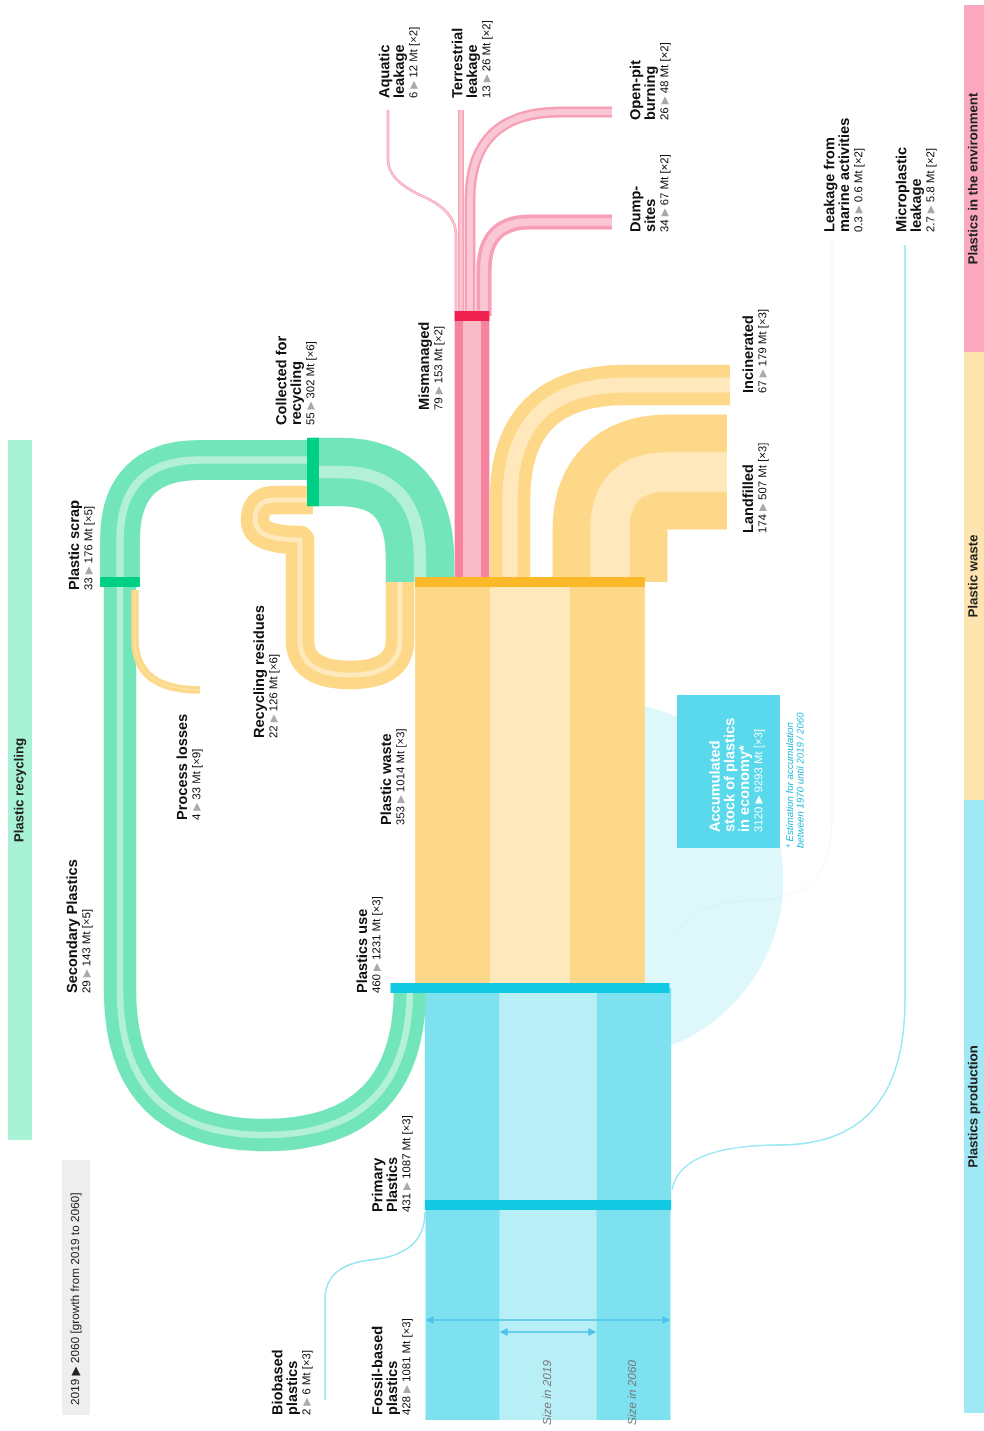 This screenshot has width=984, height=1431. Describe the element at coordinates (763, 471) in the screenshot. I see `data-label: 507 Mt [×3]` at that location.